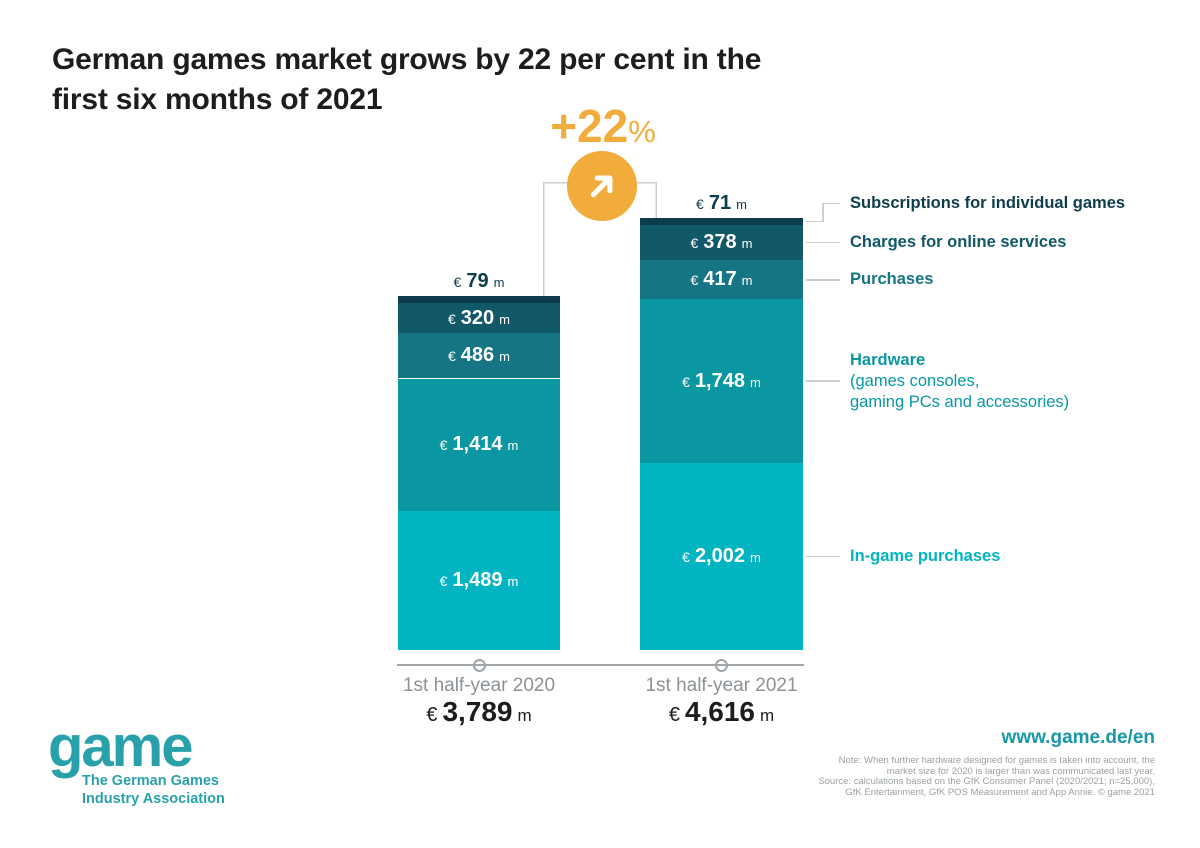 The height and width of the screenshot is (848, 1200). I want to click on growth-arrow-badge, so click(602, 186).